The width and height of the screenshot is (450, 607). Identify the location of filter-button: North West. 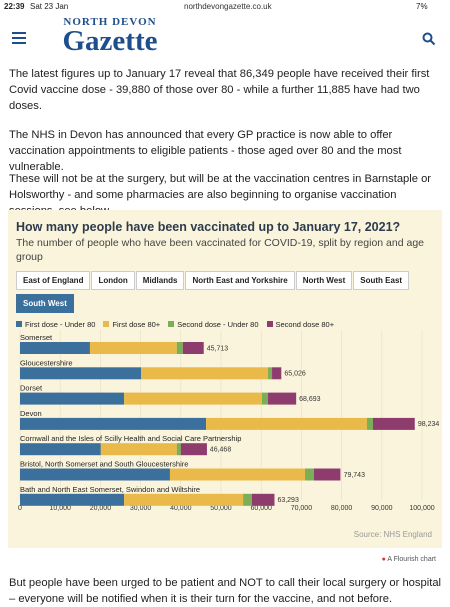
(324, 280).